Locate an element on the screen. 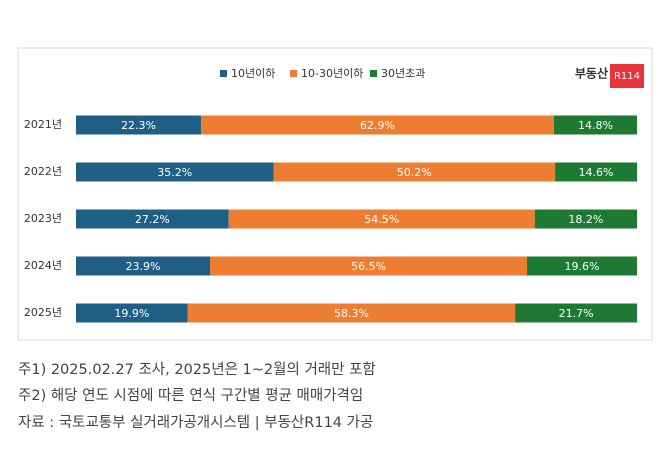 This screenshot has width=670, height=457. logo-text: 부동산 is located at coordinates (591, 73).